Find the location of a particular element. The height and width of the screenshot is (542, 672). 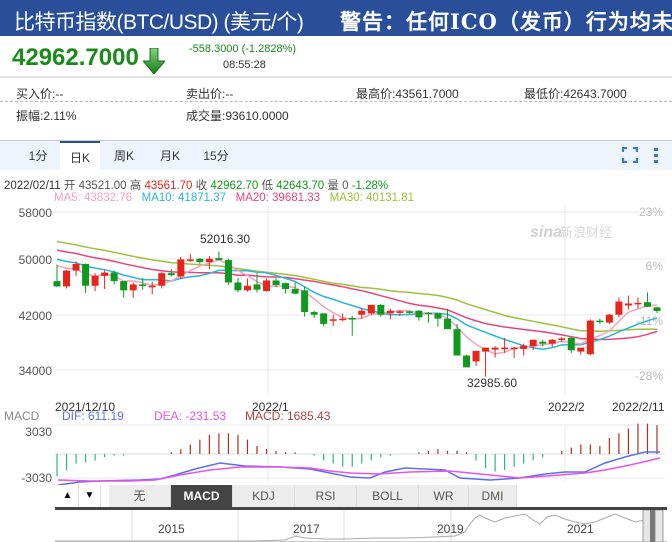

svg-text: 2022/2/11 is located at coordinates (638, 407).